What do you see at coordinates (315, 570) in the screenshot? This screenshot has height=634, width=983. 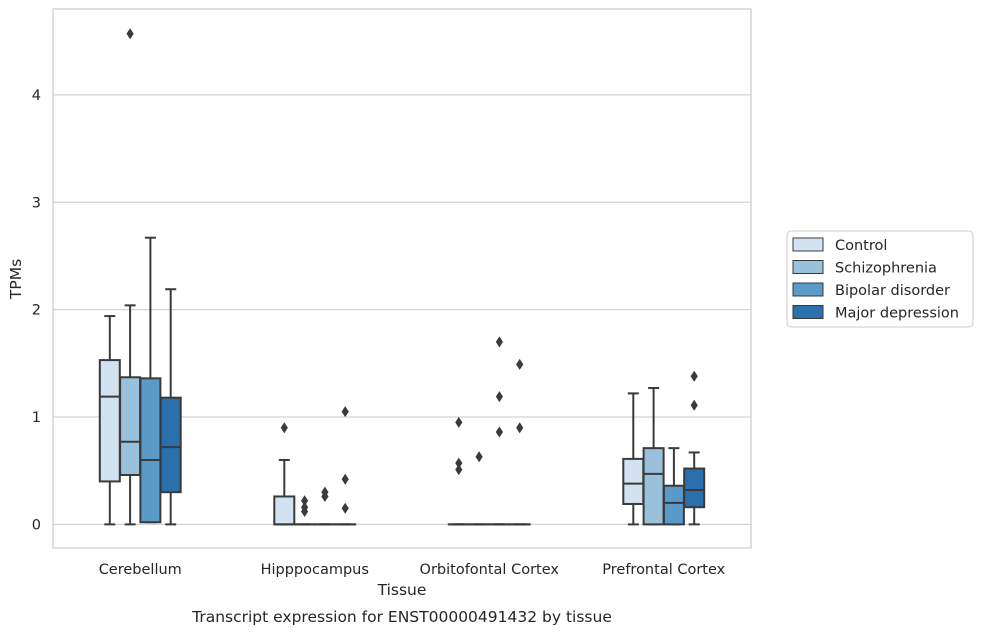 I see `x-tick-label: Hipppocampus` at bounding box center [315, 570].